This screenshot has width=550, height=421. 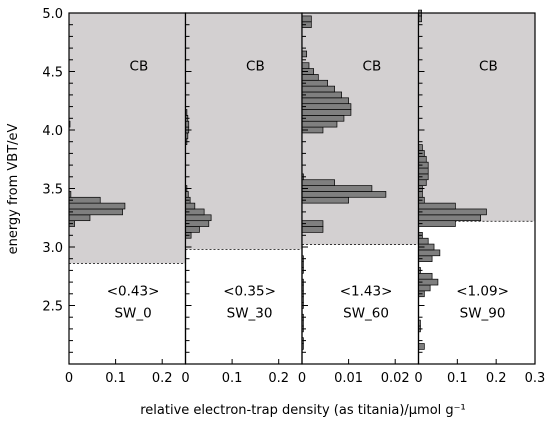 I want to click on y-axis-label: energy from VBT/eV, so click(x=13, y=188).